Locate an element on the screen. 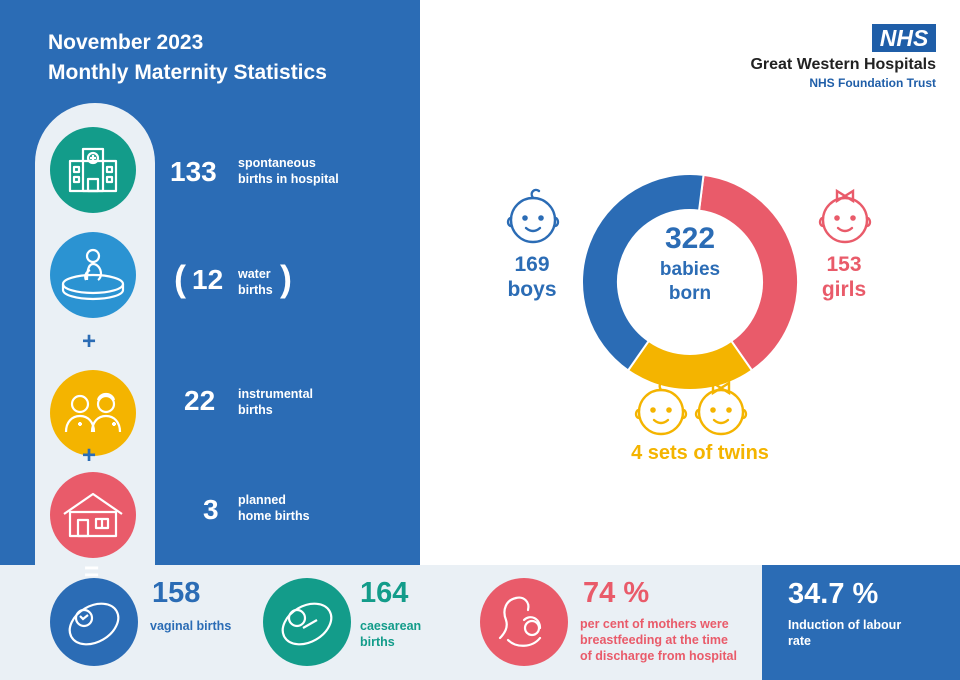 Image resolution: width=960 pixels, height=680 pixels. water-births-label: water births is located at coordinates (255, 282).